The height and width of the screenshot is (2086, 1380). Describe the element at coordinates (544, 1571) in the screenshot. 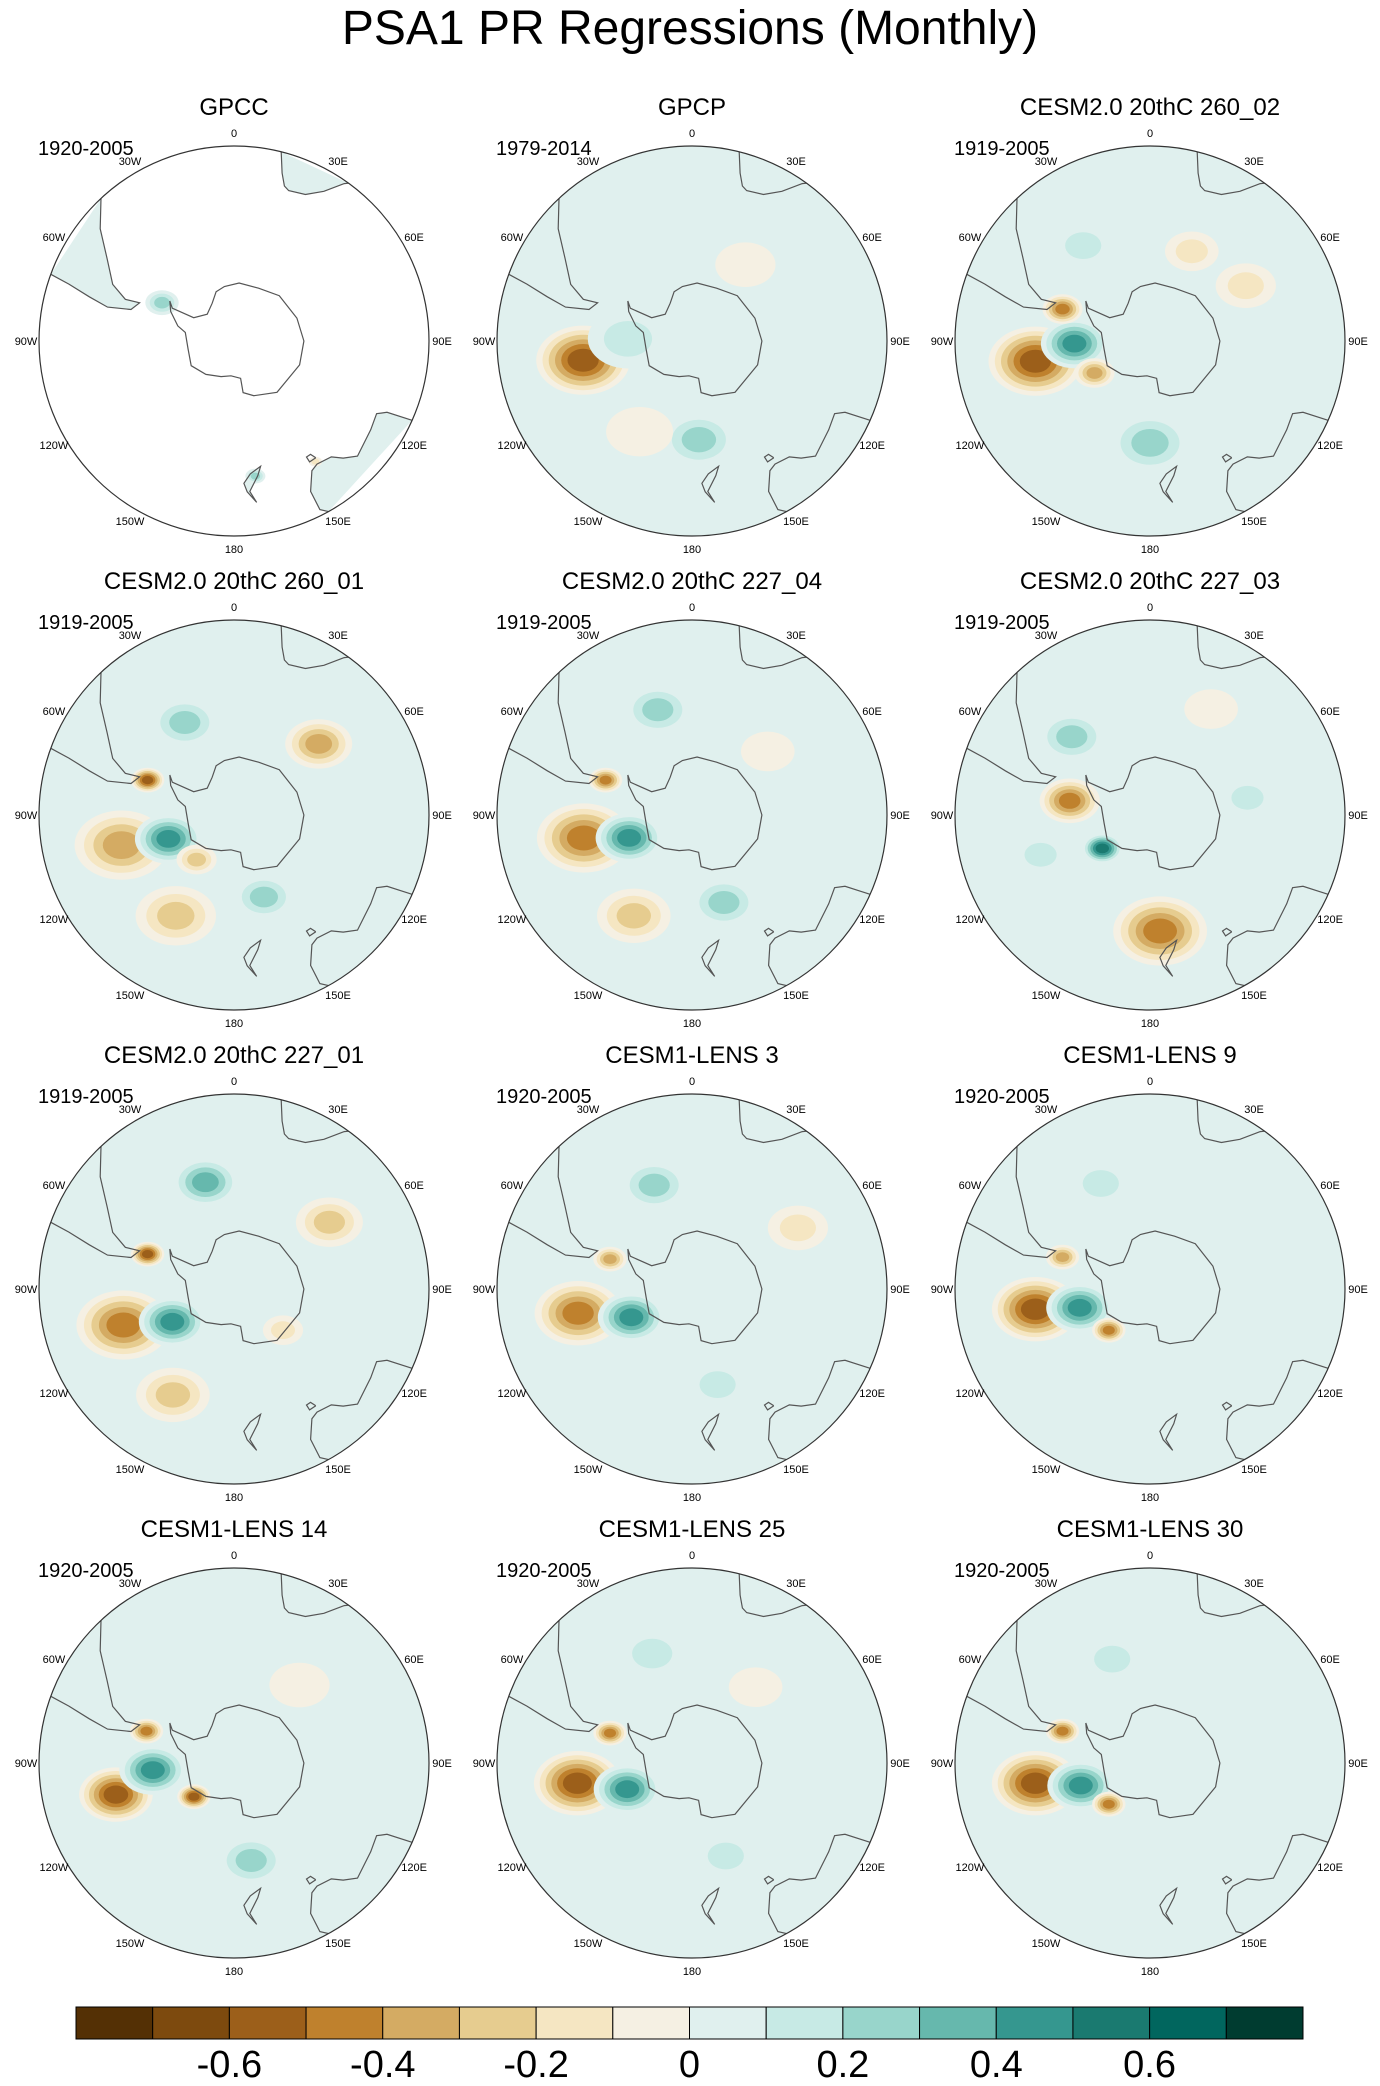

I see `panel-period: 1920-2005` at that location.